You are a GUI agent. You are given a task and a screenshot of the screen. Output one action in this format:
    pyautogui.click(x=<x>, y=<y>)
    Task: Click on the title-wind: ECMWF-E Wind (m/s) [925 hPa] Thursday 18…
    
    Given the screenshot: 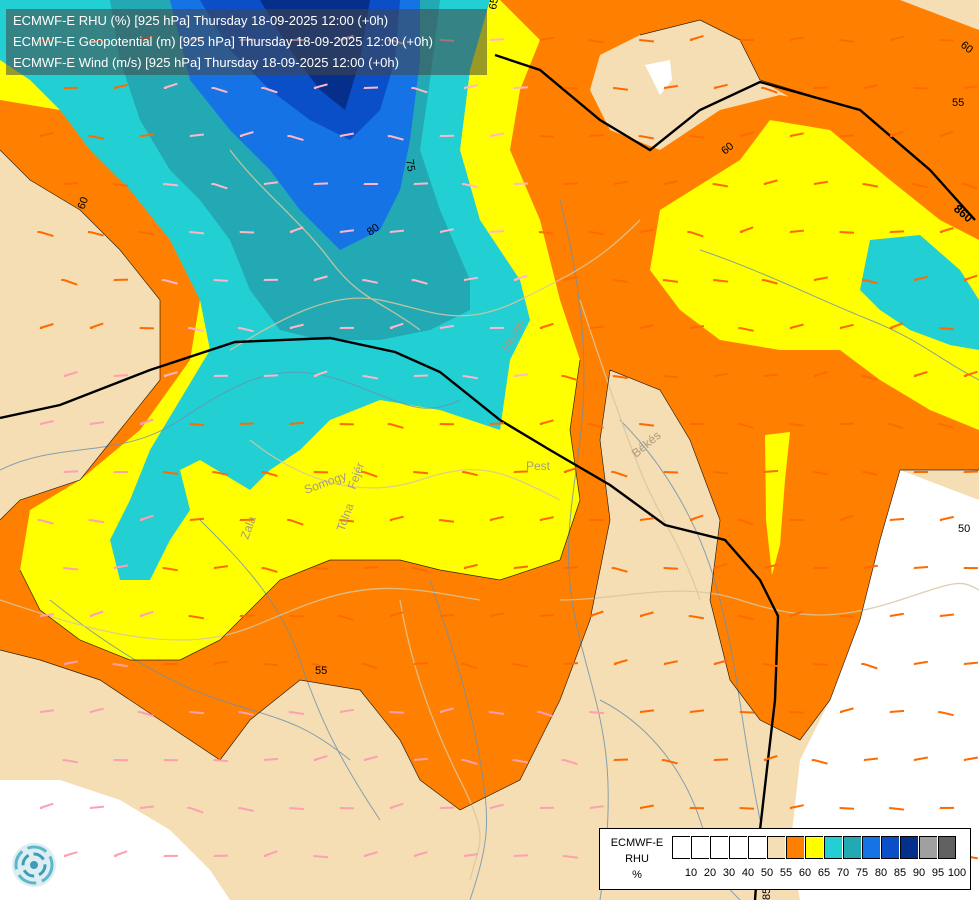 What is the action you would take?
    pyautogui.click(x=206, y=62)
    